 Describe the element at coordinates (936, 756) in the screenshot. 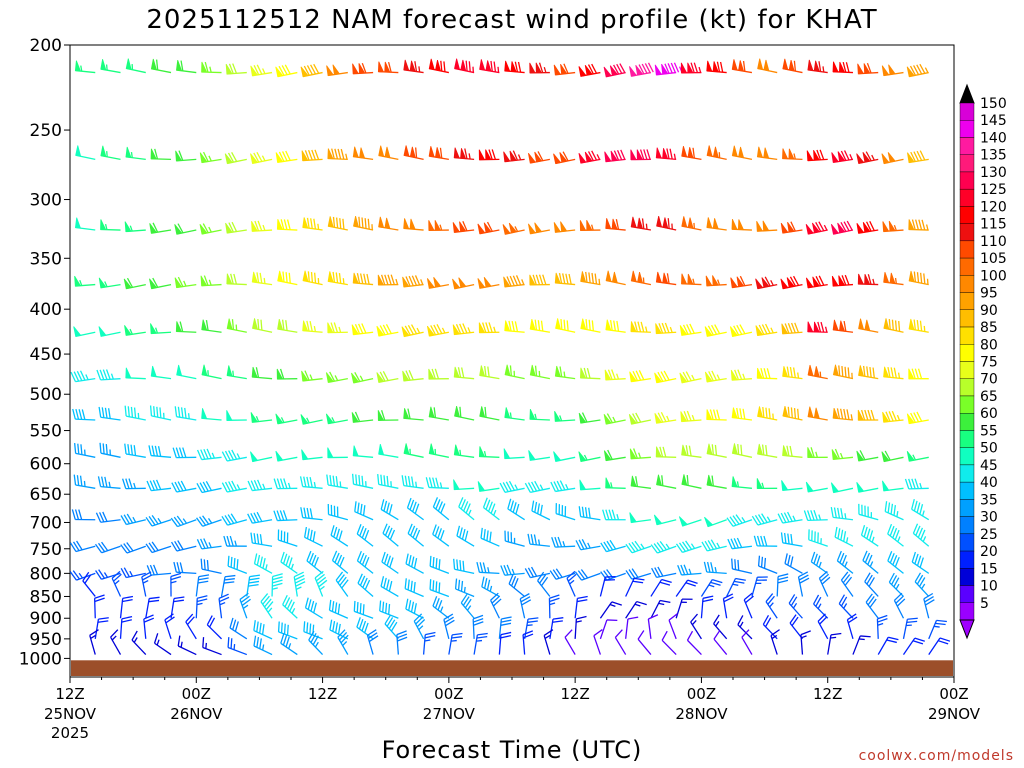

I see `credit-link: coolwx.com/models` at that location.